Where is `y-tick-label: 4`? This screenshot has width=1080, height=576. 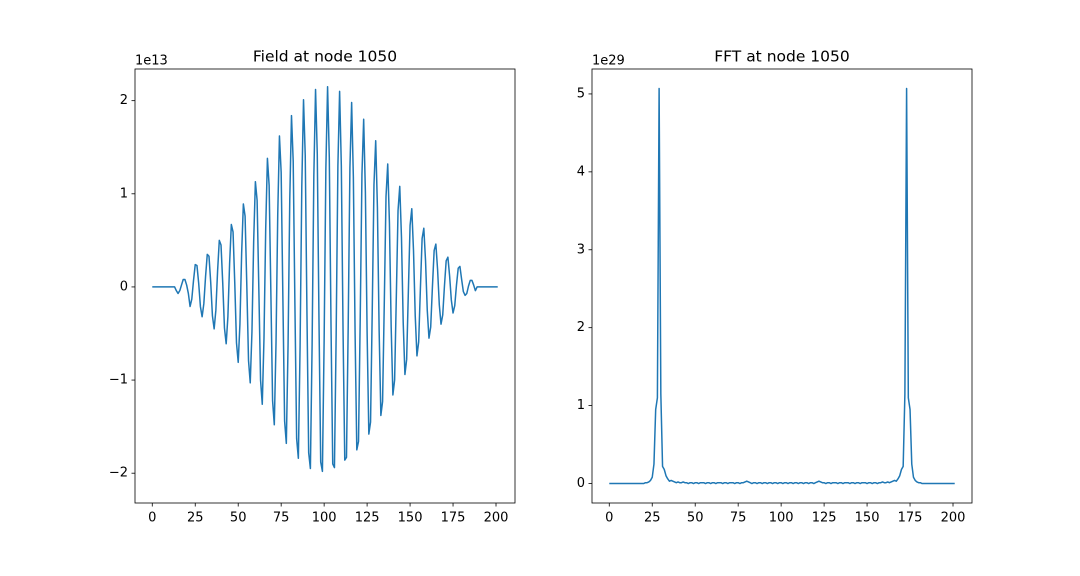 y-tick-label: 4 is located at coordinates (581, 171).